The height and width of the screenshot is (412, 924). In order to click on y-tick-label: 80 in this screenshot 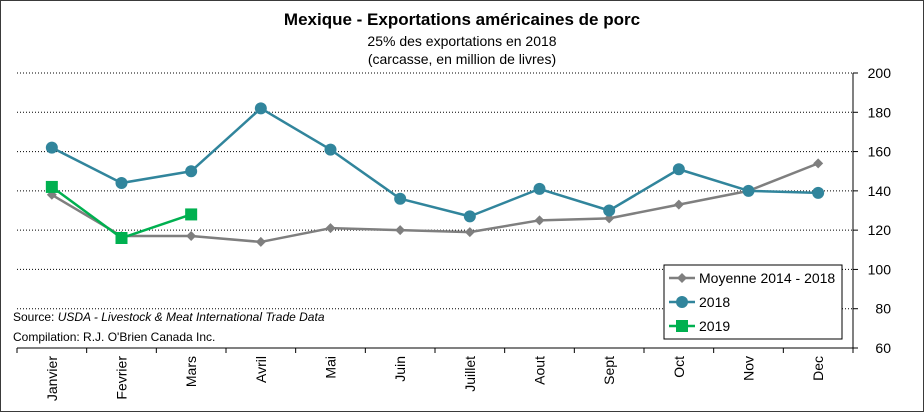, I will do `click(883, 309)`.